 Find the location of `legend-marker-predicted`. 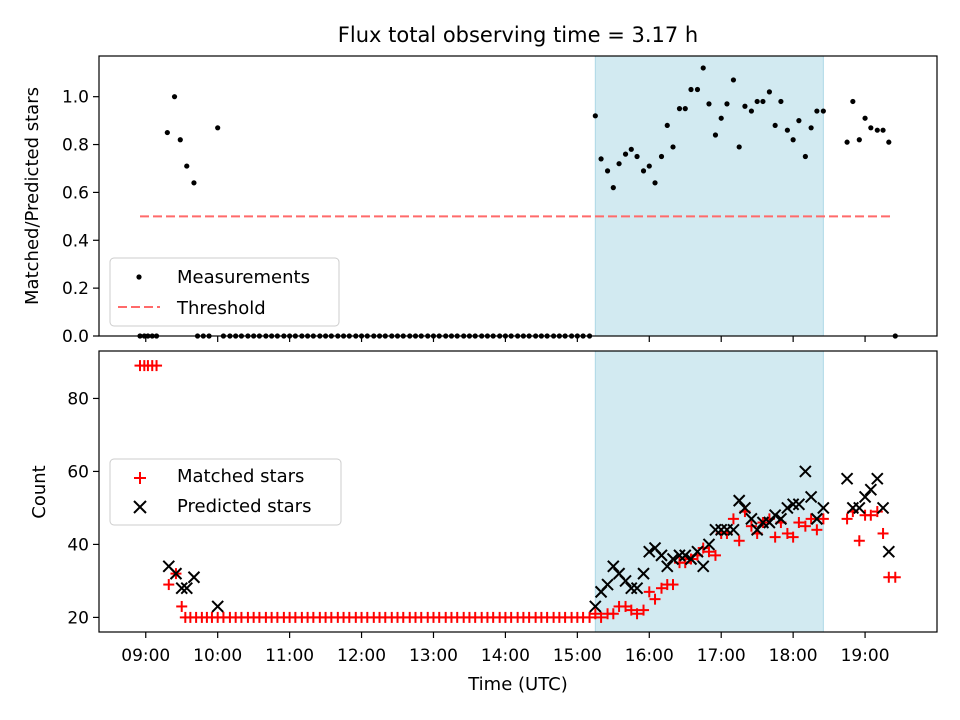

legend-marker-predicted is located at coordinates (140, 507).